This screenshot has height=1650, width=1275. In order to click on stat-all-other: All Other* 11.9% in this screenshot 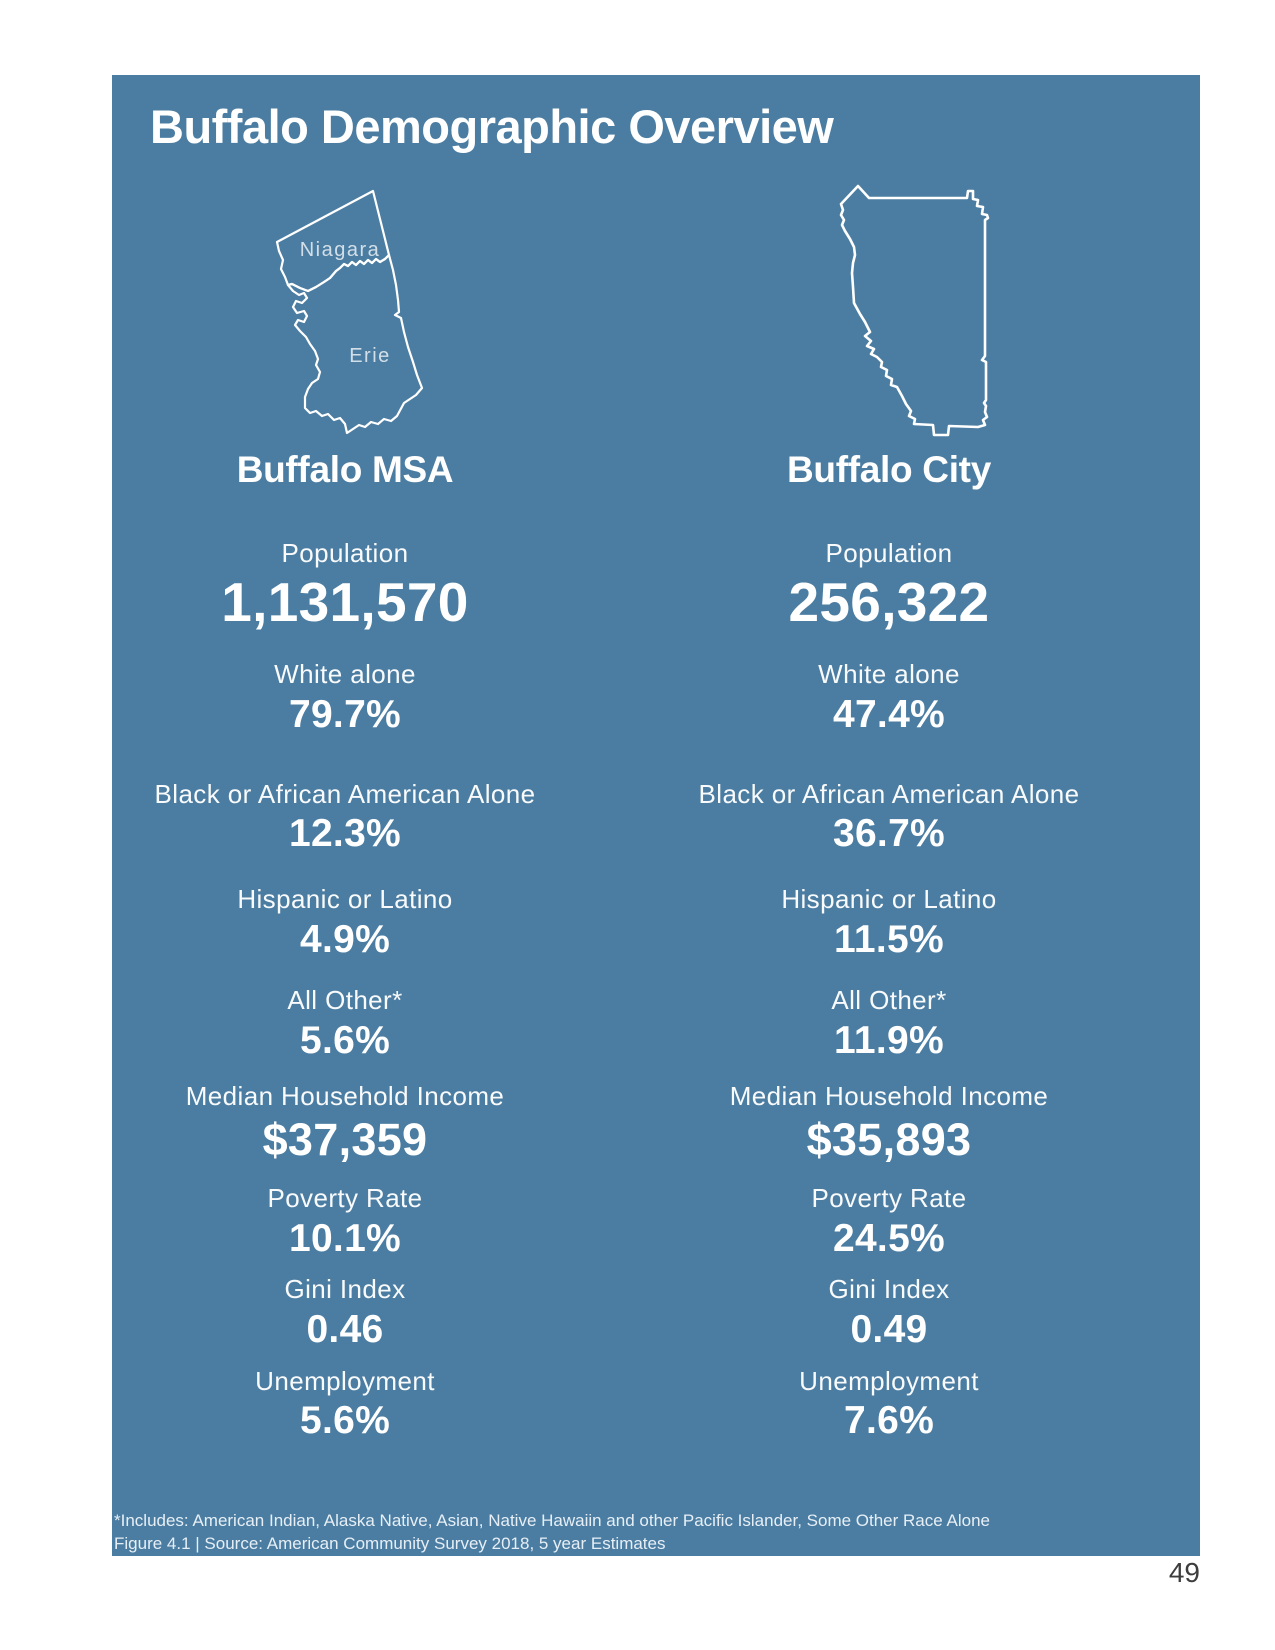, I will do `click(889, 1023)`.